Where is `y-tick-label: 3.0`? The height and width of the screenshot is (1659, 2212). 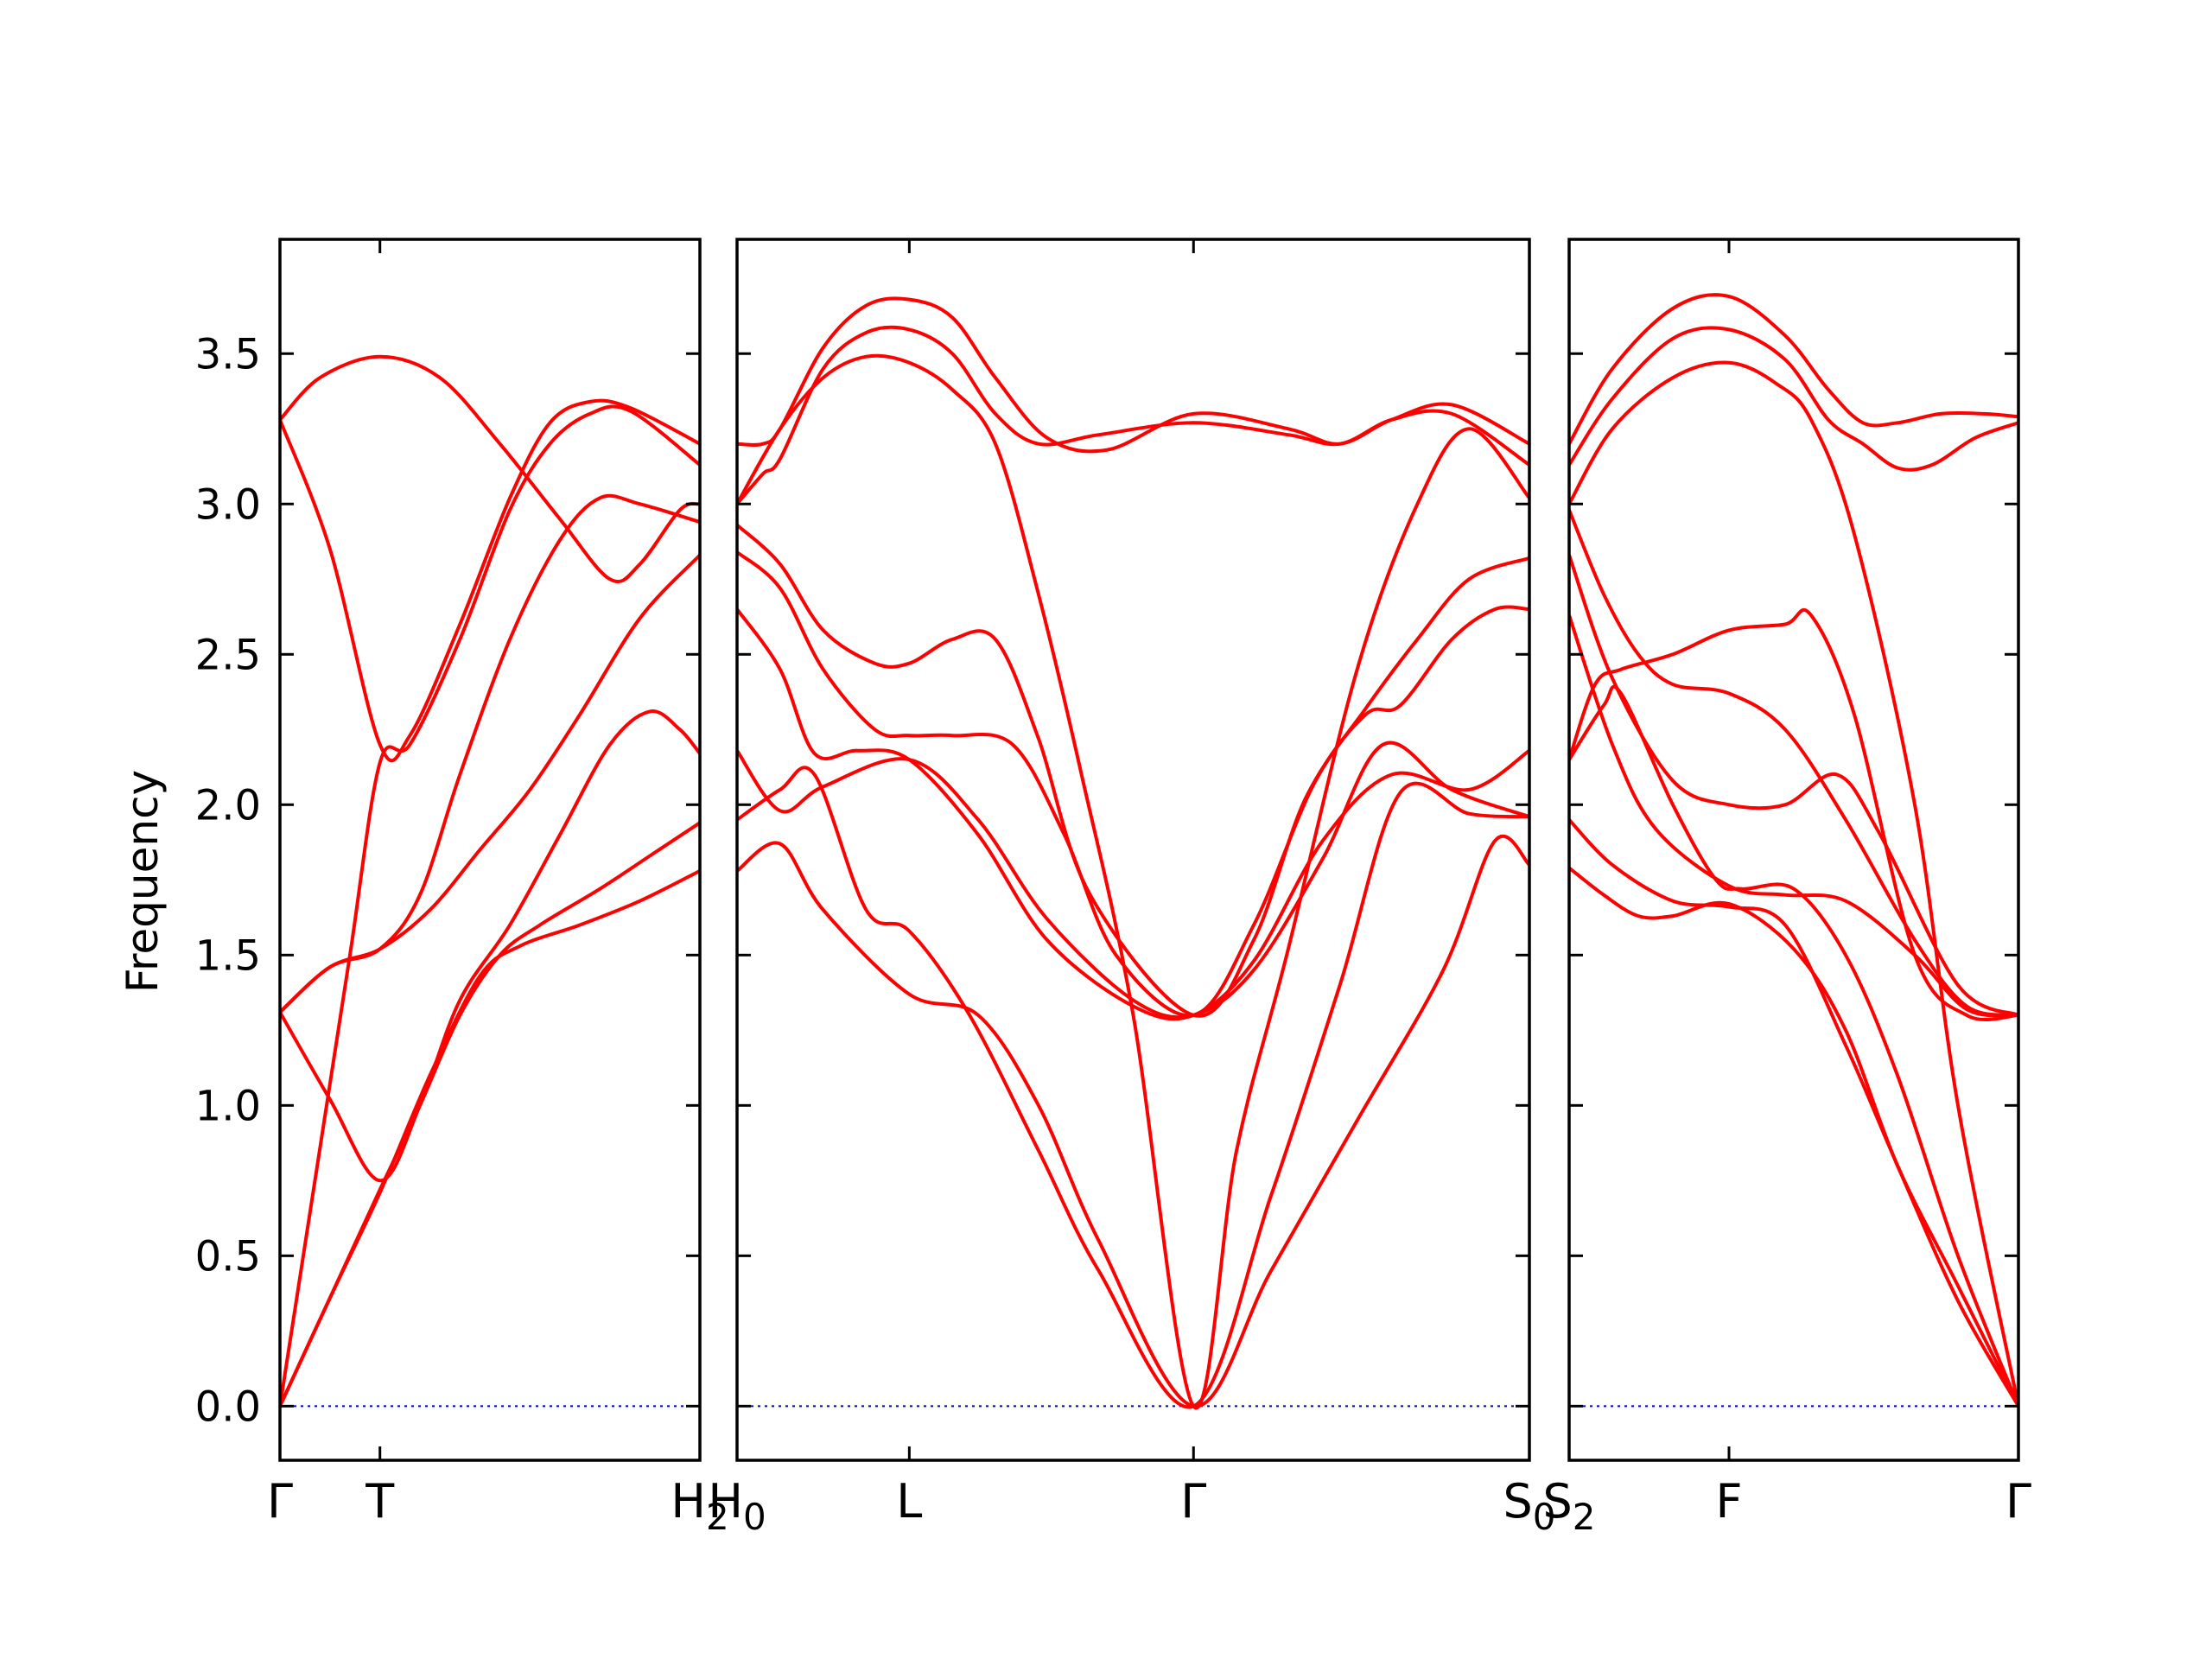
y-tick-label: 3.0 is located at coordinates (228, 504).